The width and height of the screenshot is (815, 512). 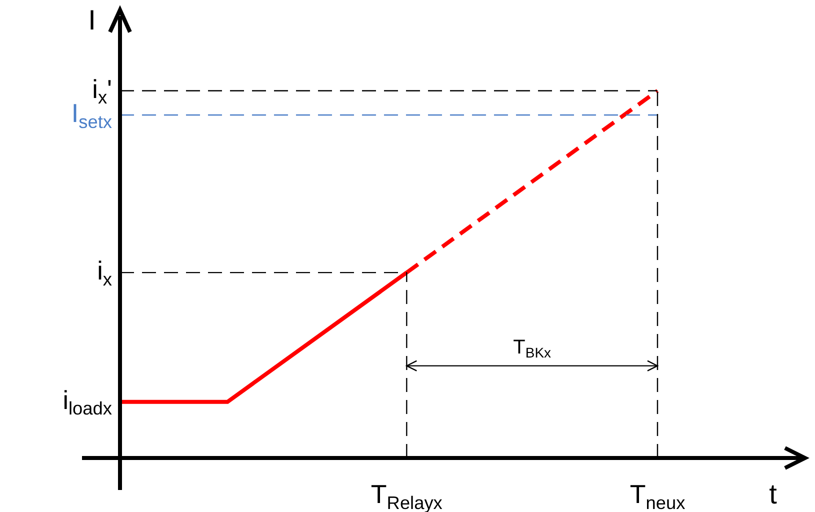 I want to click on y-axis-title: I, so click(x=92, y=20).